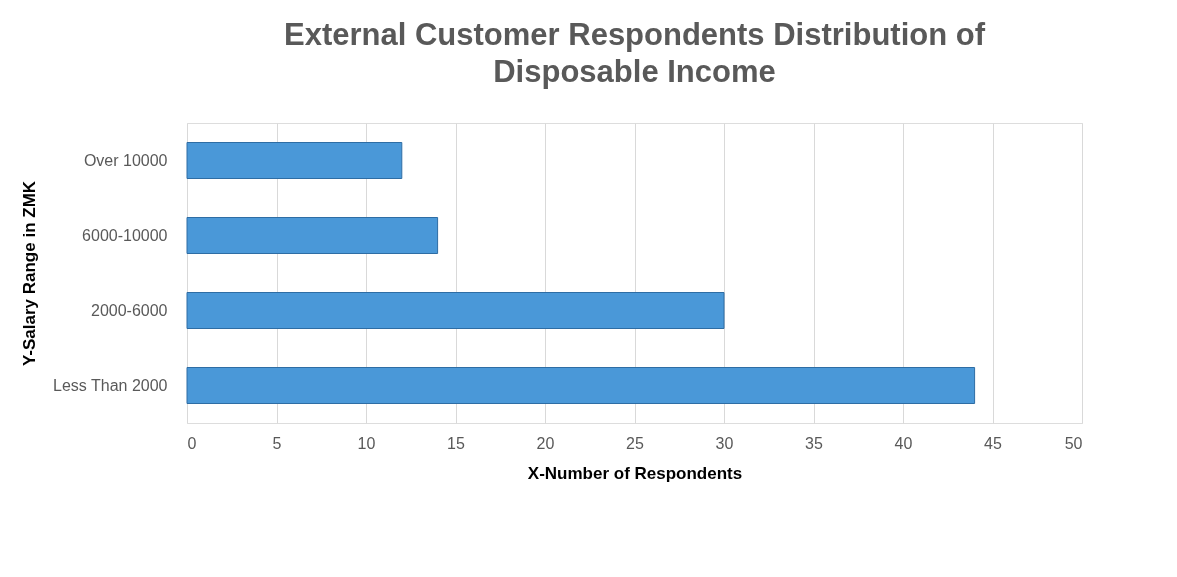 This screenshot has width=1177, height=577. What do you see at coordinates (277, 443) in the screenshot?
I see `x-tick-label: 5` at bounding box center [277, 443].